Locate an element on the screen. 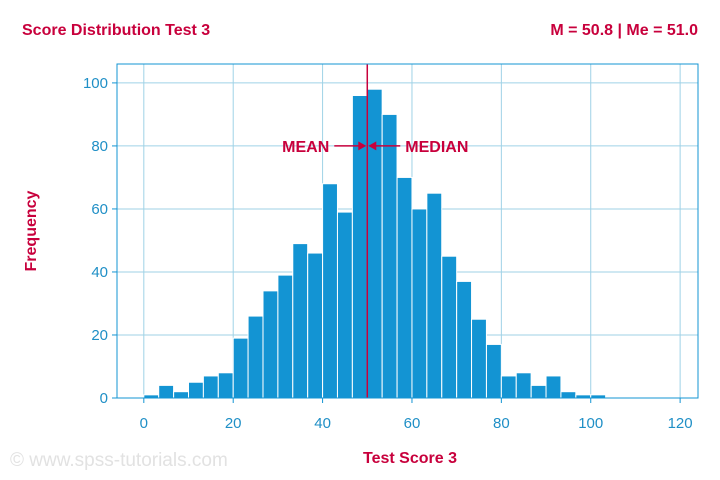  median-annotation: MEDIAN is located at coordinates (436, 147).